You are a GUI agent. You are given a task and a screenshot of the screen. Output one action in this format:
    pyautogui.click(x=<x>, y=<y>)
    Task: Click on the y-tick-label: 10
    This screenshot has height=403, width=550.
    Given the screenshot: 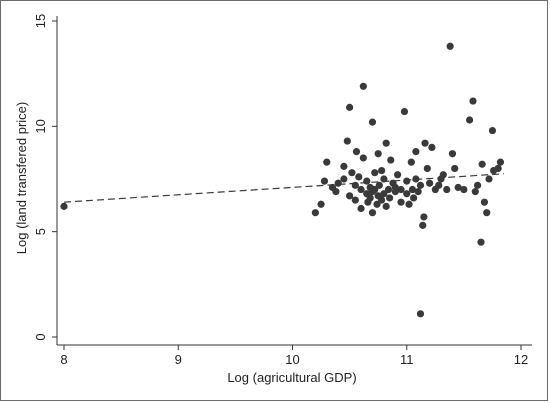 What is the action you would take?
    pyautogui.click(x=40, y=126)
    